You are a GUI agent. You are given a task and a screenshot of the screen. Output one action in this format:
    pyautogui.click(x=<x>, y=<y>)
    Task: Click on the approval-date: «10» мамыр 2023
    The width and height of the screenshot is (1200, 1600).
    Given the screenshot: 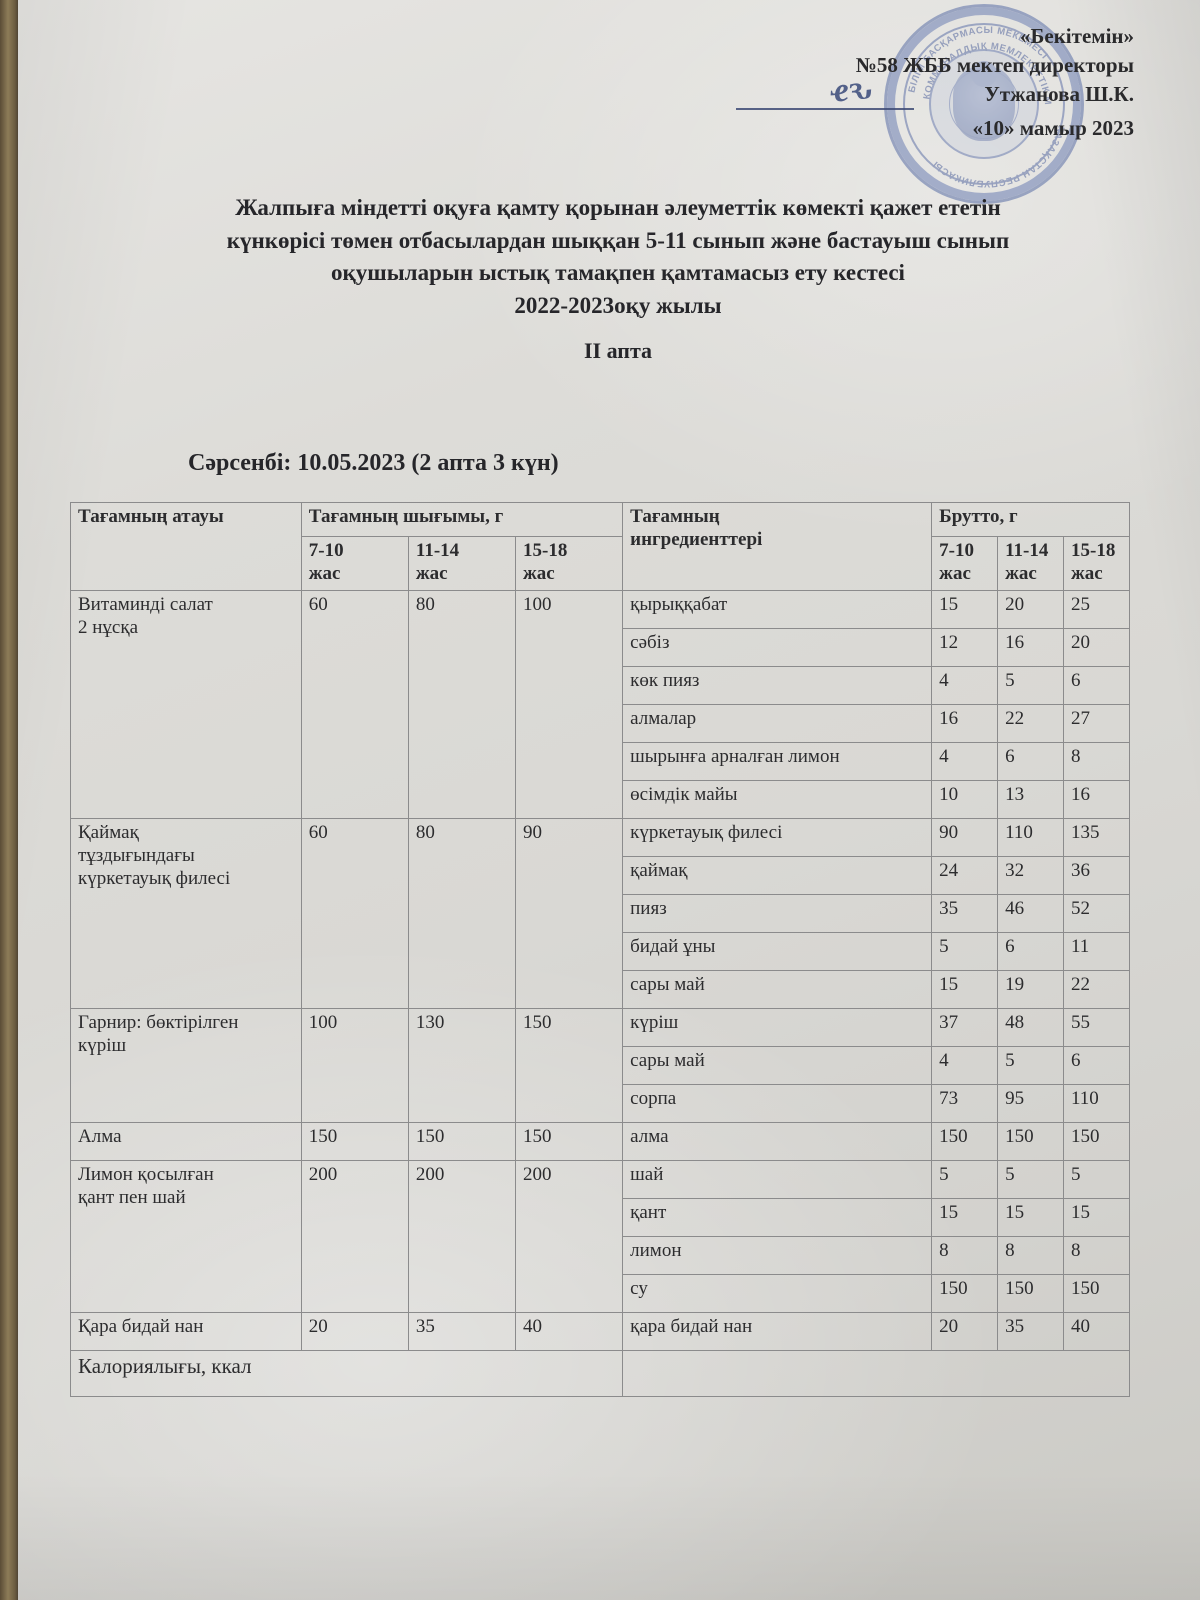 What is the action you would take?
    pyautogui.click(x=1053, y=127)
    